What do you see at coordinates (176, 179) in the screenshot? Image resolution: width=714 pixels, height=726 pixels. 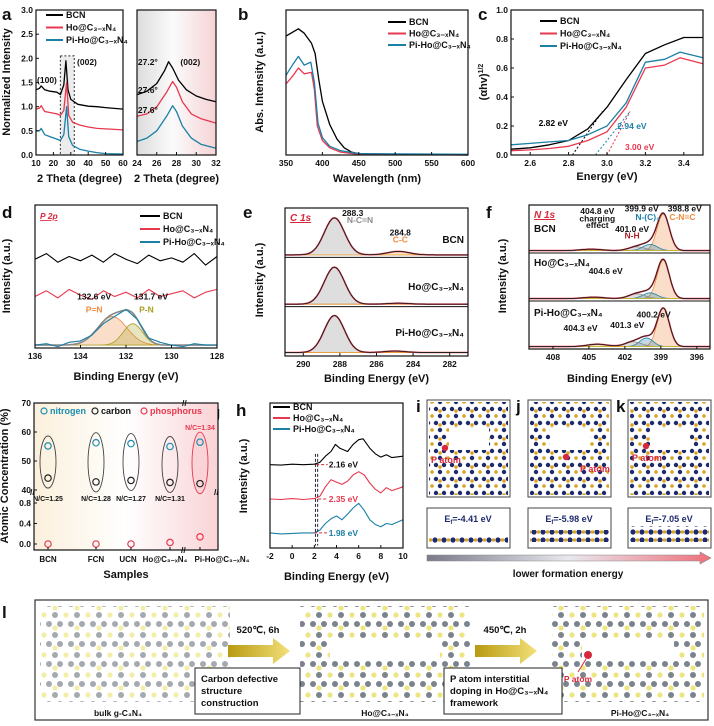 I see `x-axis-label: 2 Theta (degree)` at bounding box center [176, 179].